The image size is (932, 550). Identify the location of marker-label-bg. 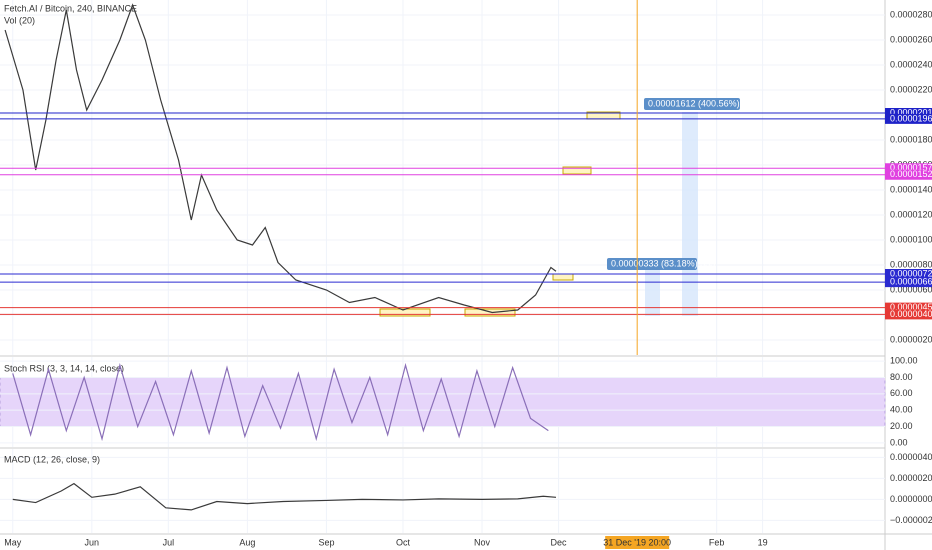
(637, 542).